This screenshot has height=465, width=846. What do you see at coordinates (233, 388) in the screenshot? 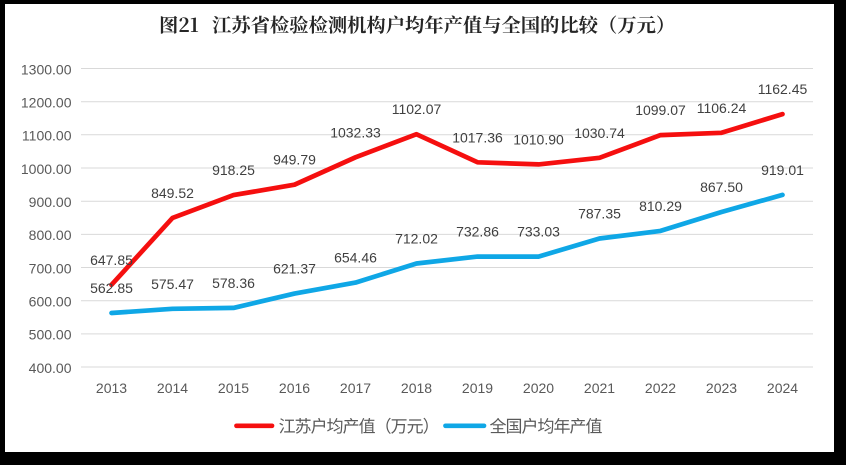
I see `svg-text: 2015` at bounding box center [233, 388].